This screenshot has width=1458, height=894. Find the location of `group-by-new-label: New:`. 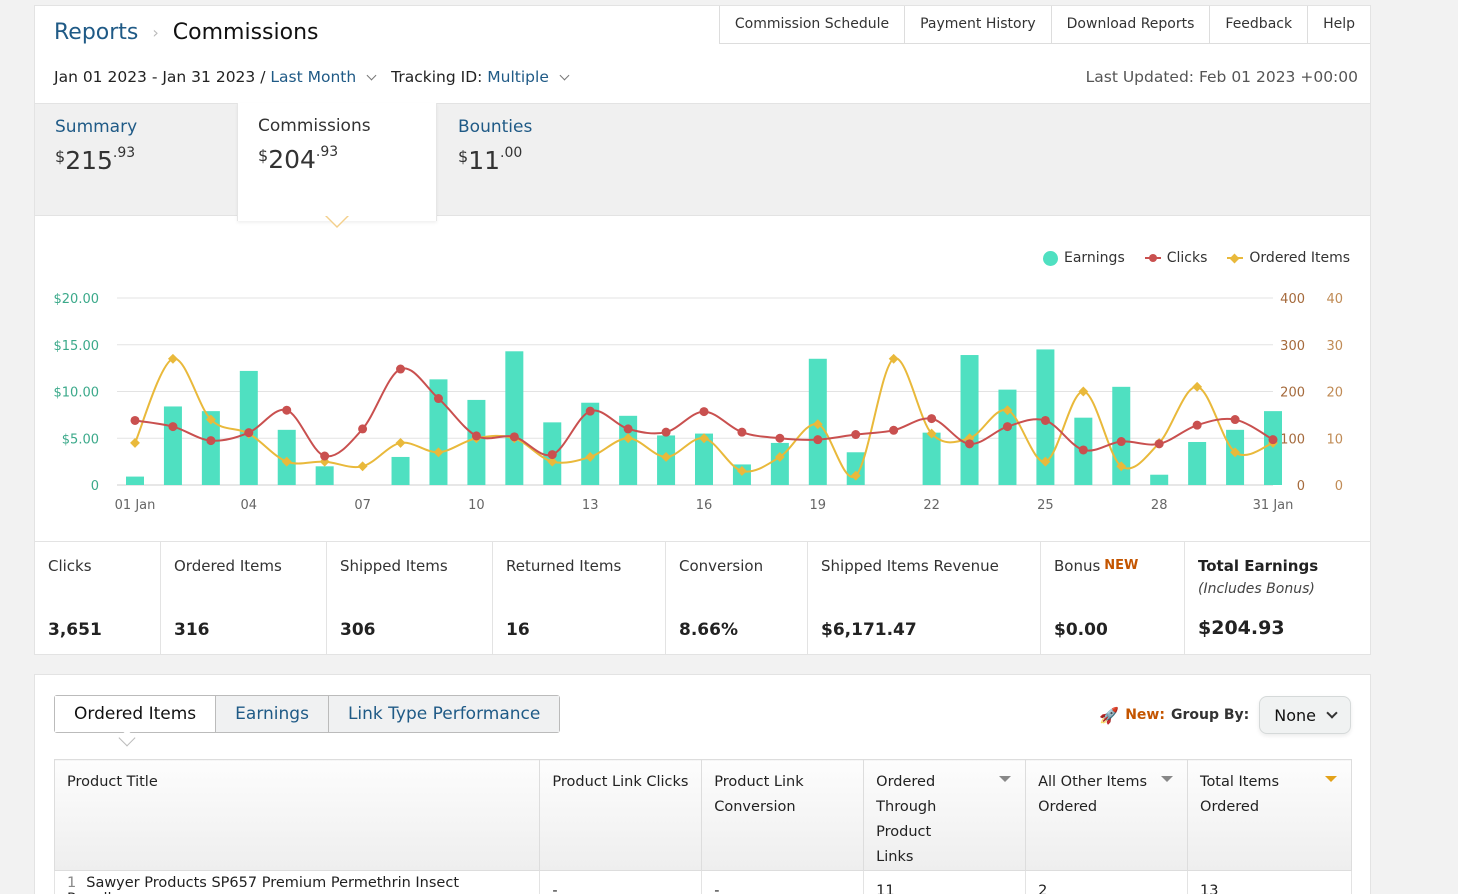

group-by-new-label: New: is located at coordinates (1145, 715).